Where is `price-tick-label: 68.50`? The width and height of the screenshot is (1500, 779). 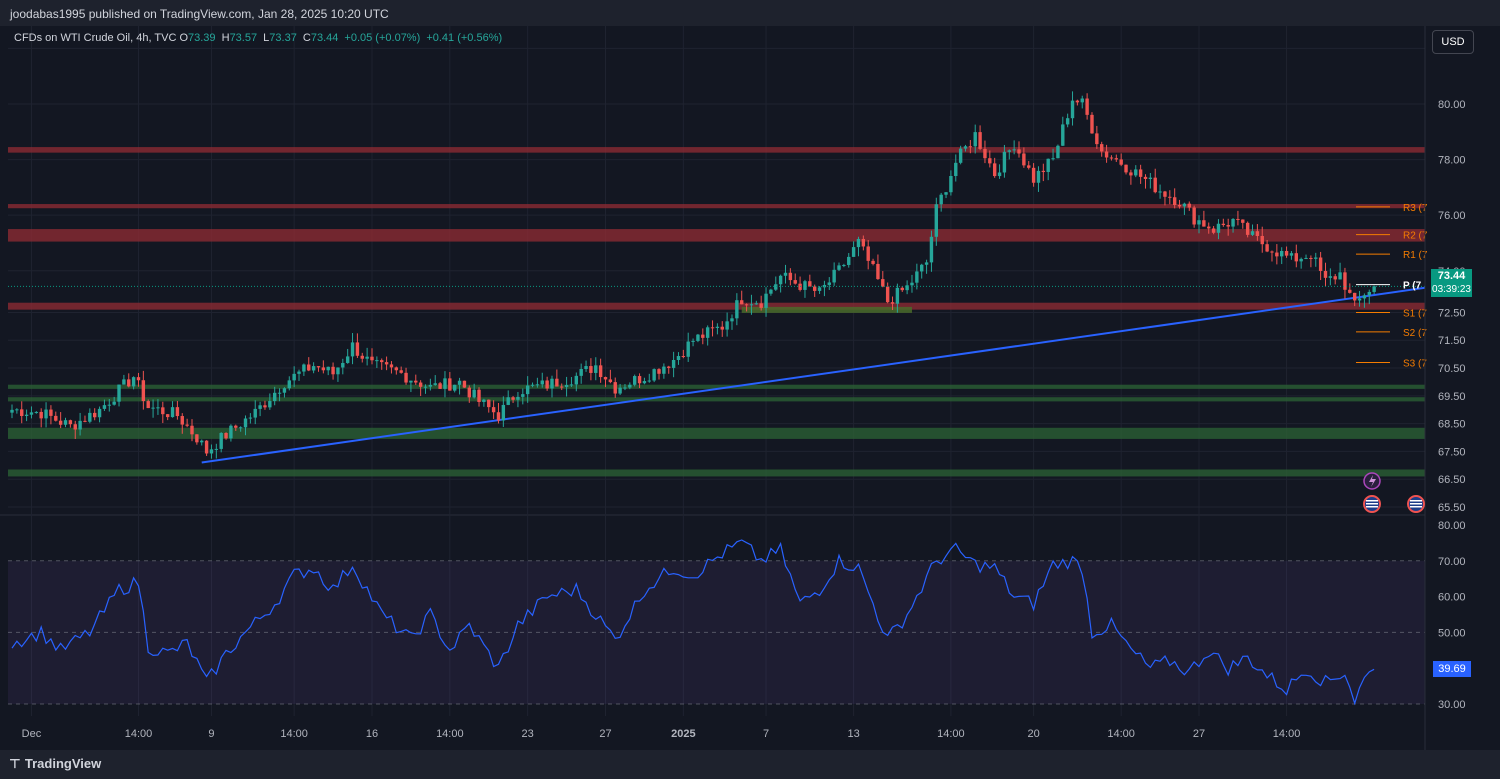 price-tick-label: 68.50 is located at coordinates (1452, 425).